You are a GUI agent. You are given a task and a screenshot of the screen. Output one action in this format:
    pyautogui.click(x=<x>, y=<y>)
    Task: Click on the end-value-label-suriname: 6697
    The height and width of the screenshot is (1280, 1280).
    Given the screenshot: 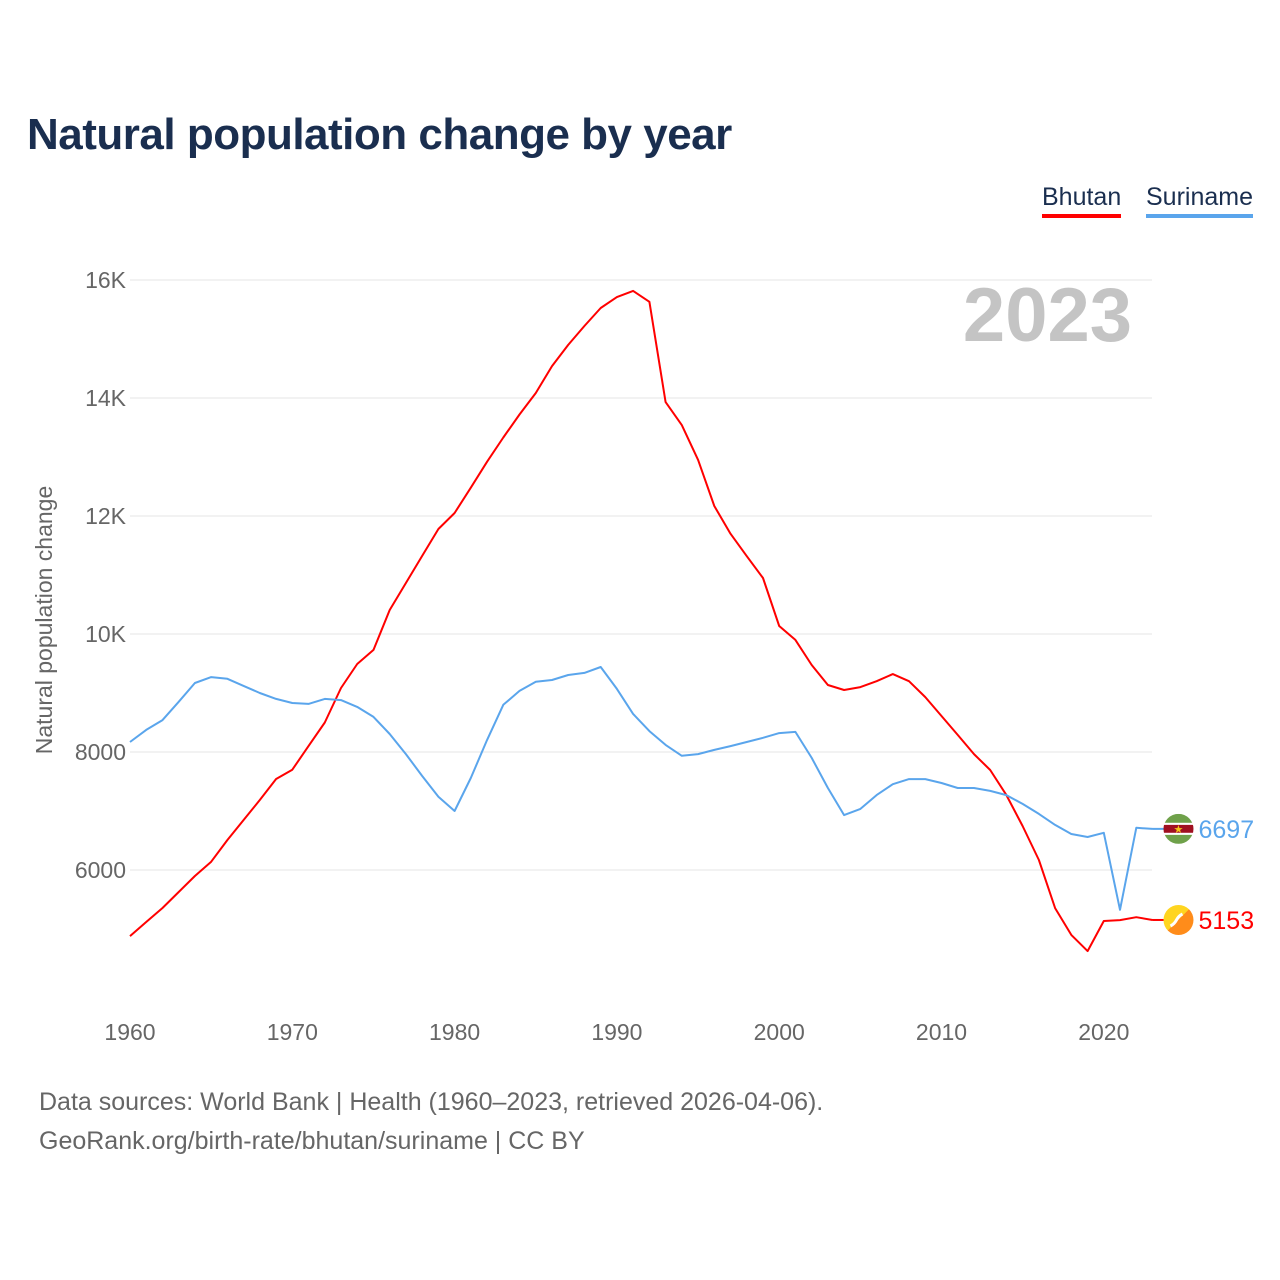 What is the action you would take?
    pyautogui.click(x=1226, y=830)
    